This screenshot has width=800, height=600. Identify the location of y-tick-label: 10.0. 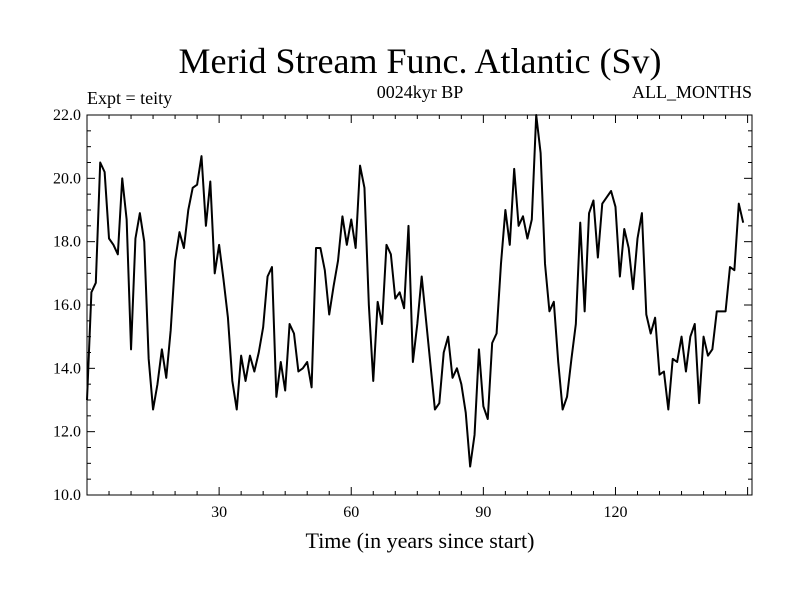
(67, 495).